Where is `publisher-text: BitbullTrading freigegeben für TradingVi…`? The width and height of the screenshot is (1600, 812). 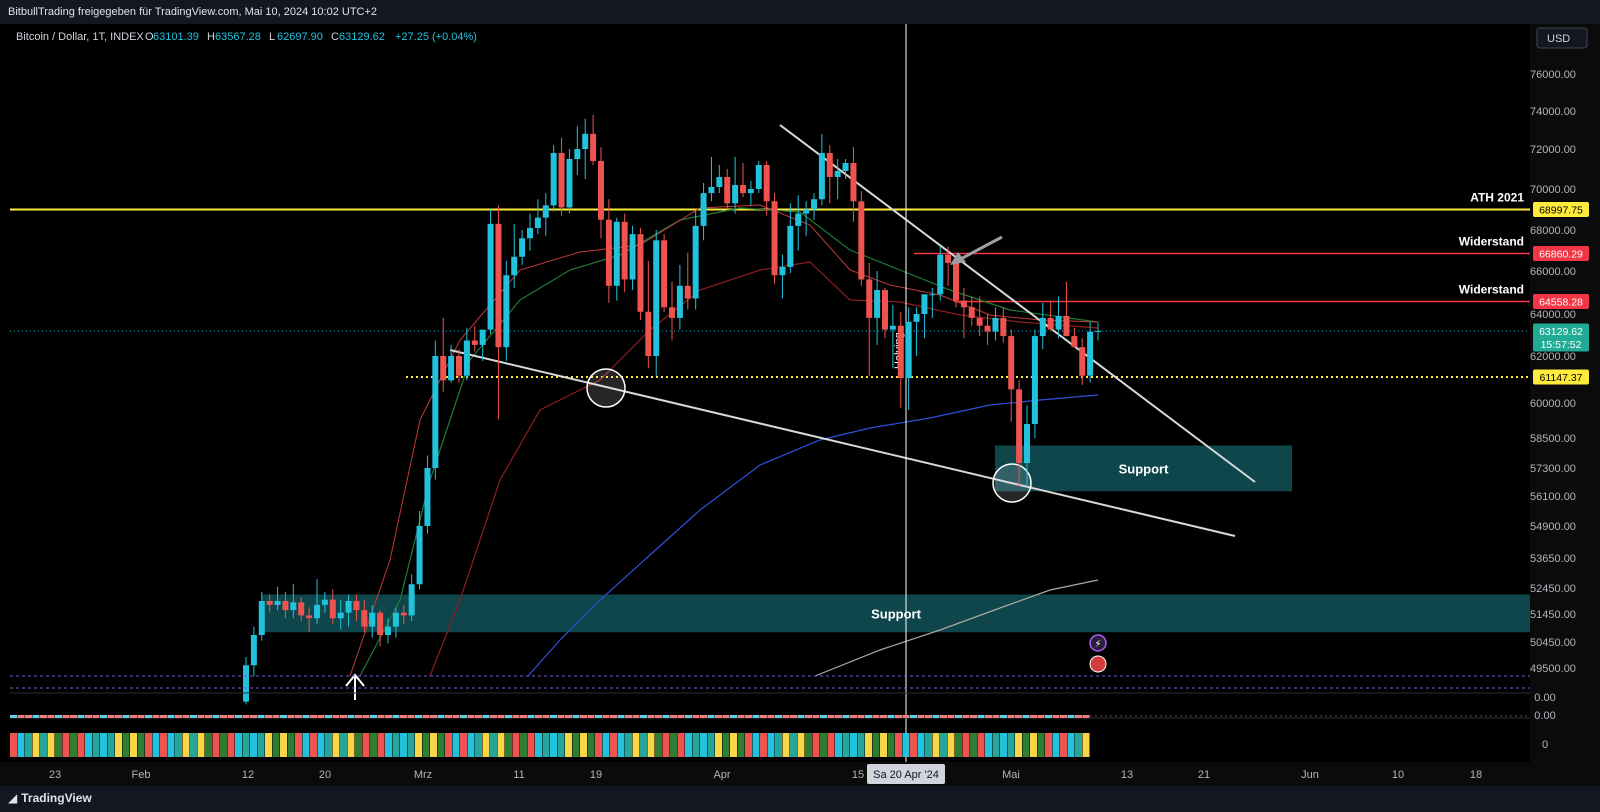
publisher-text: BitbullTrading freigegeben für TradingVi… is located at coordinates (193, 12).